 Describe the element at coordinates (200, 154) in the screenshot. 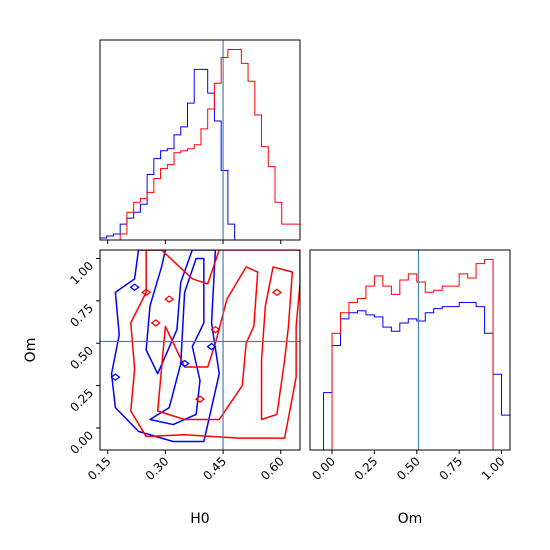

I see `hist-h0-series-blue` at that location.